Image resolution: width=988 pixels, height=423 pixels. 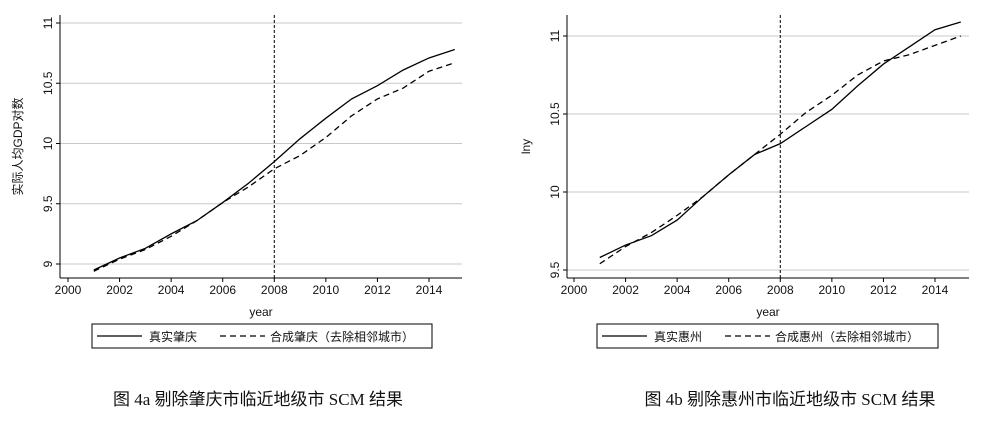 What do you see at coordinates (526, 146) in the screenshot?
I see `y-axis-label: lny` at bounding box center [526, 146].